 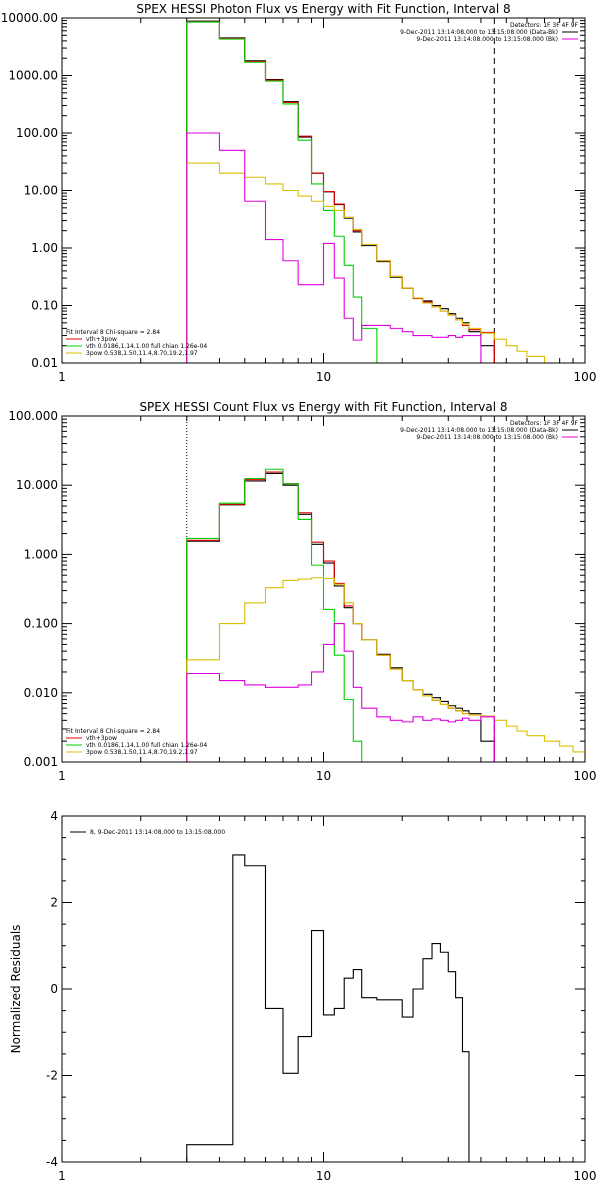 What do you see at coordinates (37, 485) in the screenshot?
I see `y-tick-label: 10.000` at bounding box center [37, 485].